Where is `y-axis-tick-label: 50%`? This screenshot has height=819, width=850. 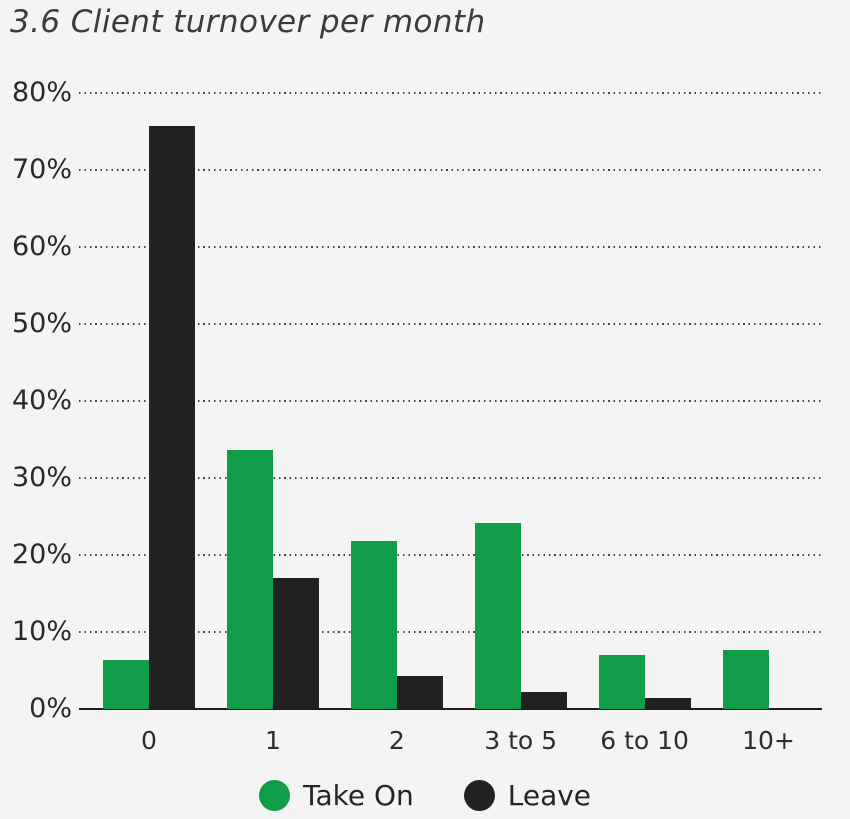
y-axis-tick-label: 50% is located at coordinates (41, 323).